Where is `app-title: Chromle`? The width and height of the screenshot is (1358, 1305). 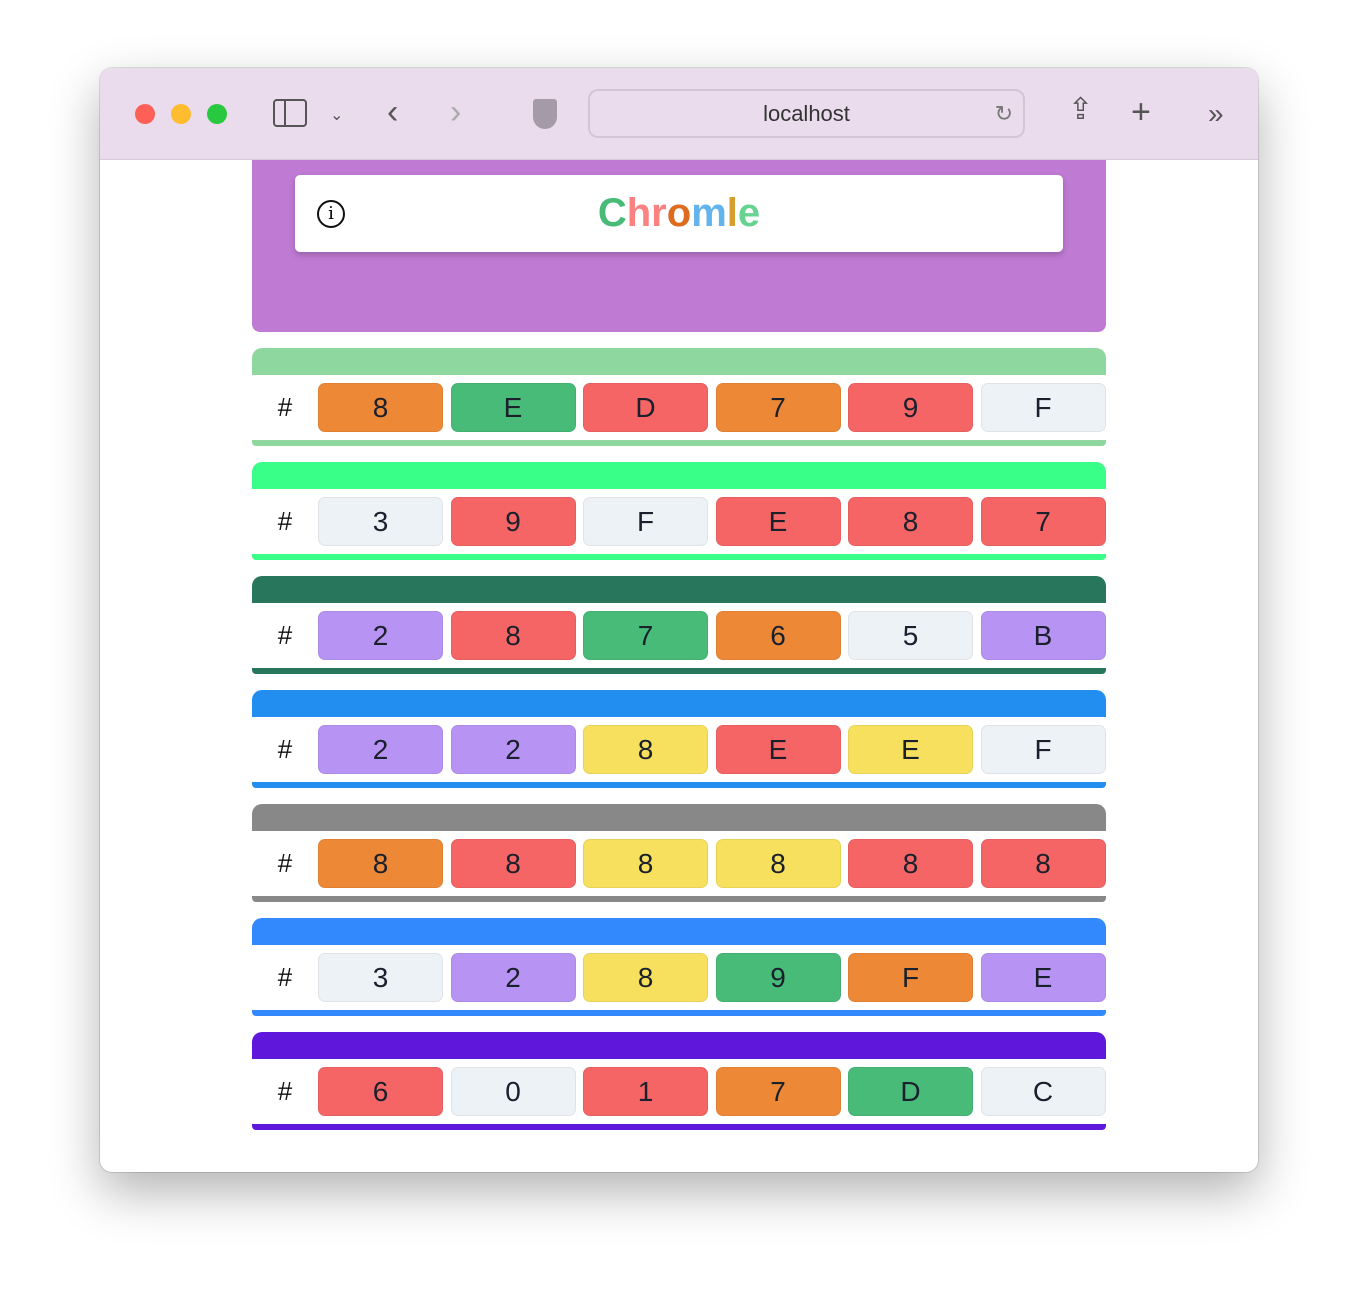 app-title: Chromle is located at coordinates (679, 213).